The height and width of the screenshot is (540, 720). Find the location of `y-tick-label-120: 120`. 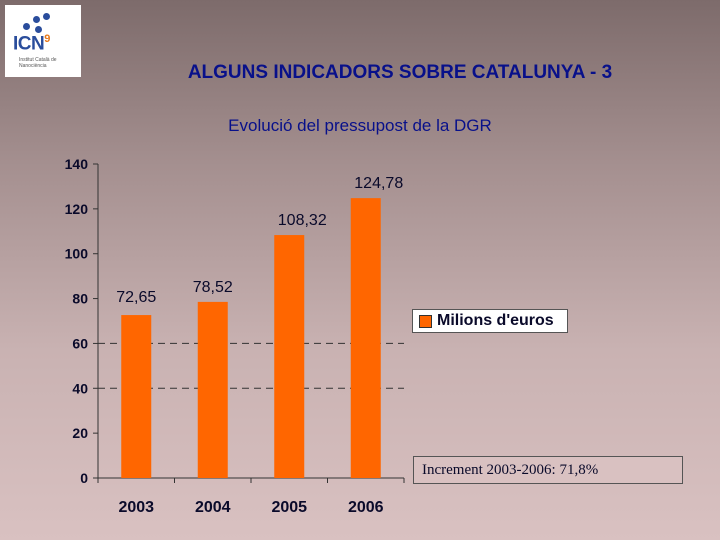

y-tick-label-120: 120 is located at coordinates (77, 209).